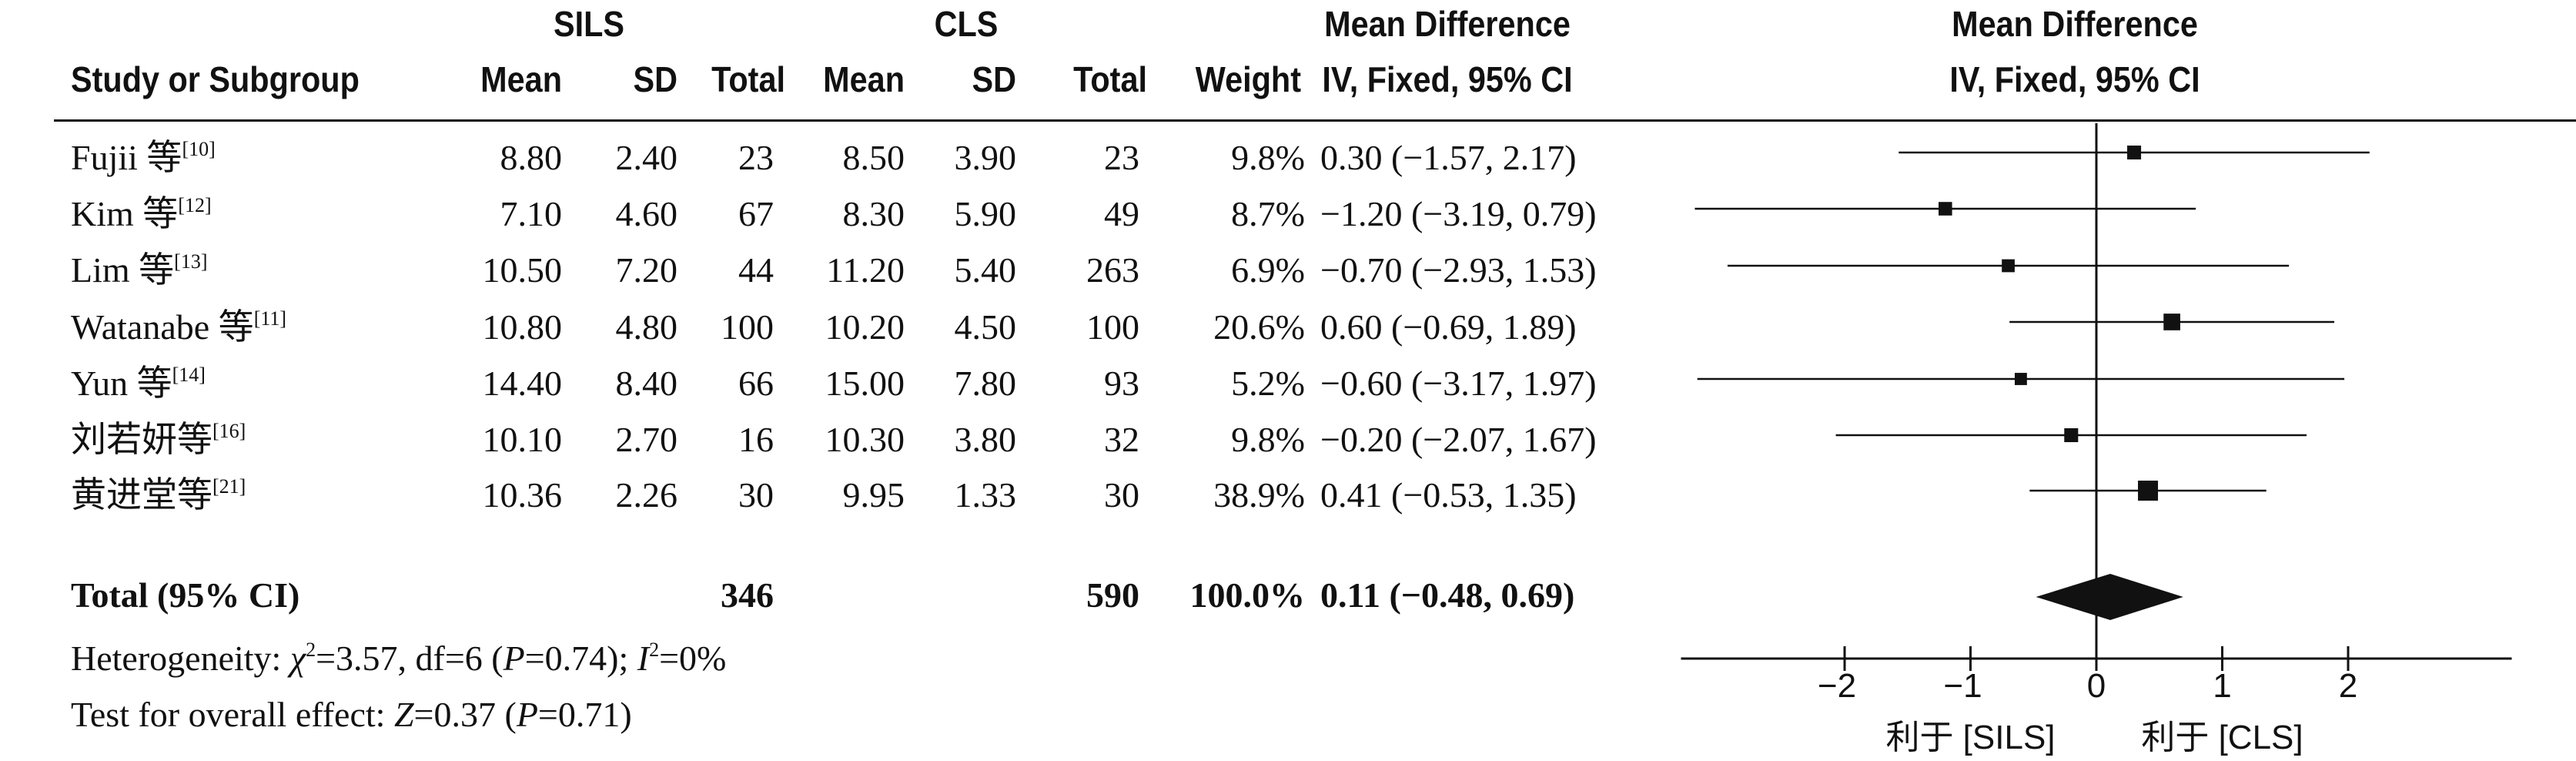 The height and width of the screenshot is (761, 2576). I want to click on oe-prefix: Test for overall effect:, so click(233, 714).